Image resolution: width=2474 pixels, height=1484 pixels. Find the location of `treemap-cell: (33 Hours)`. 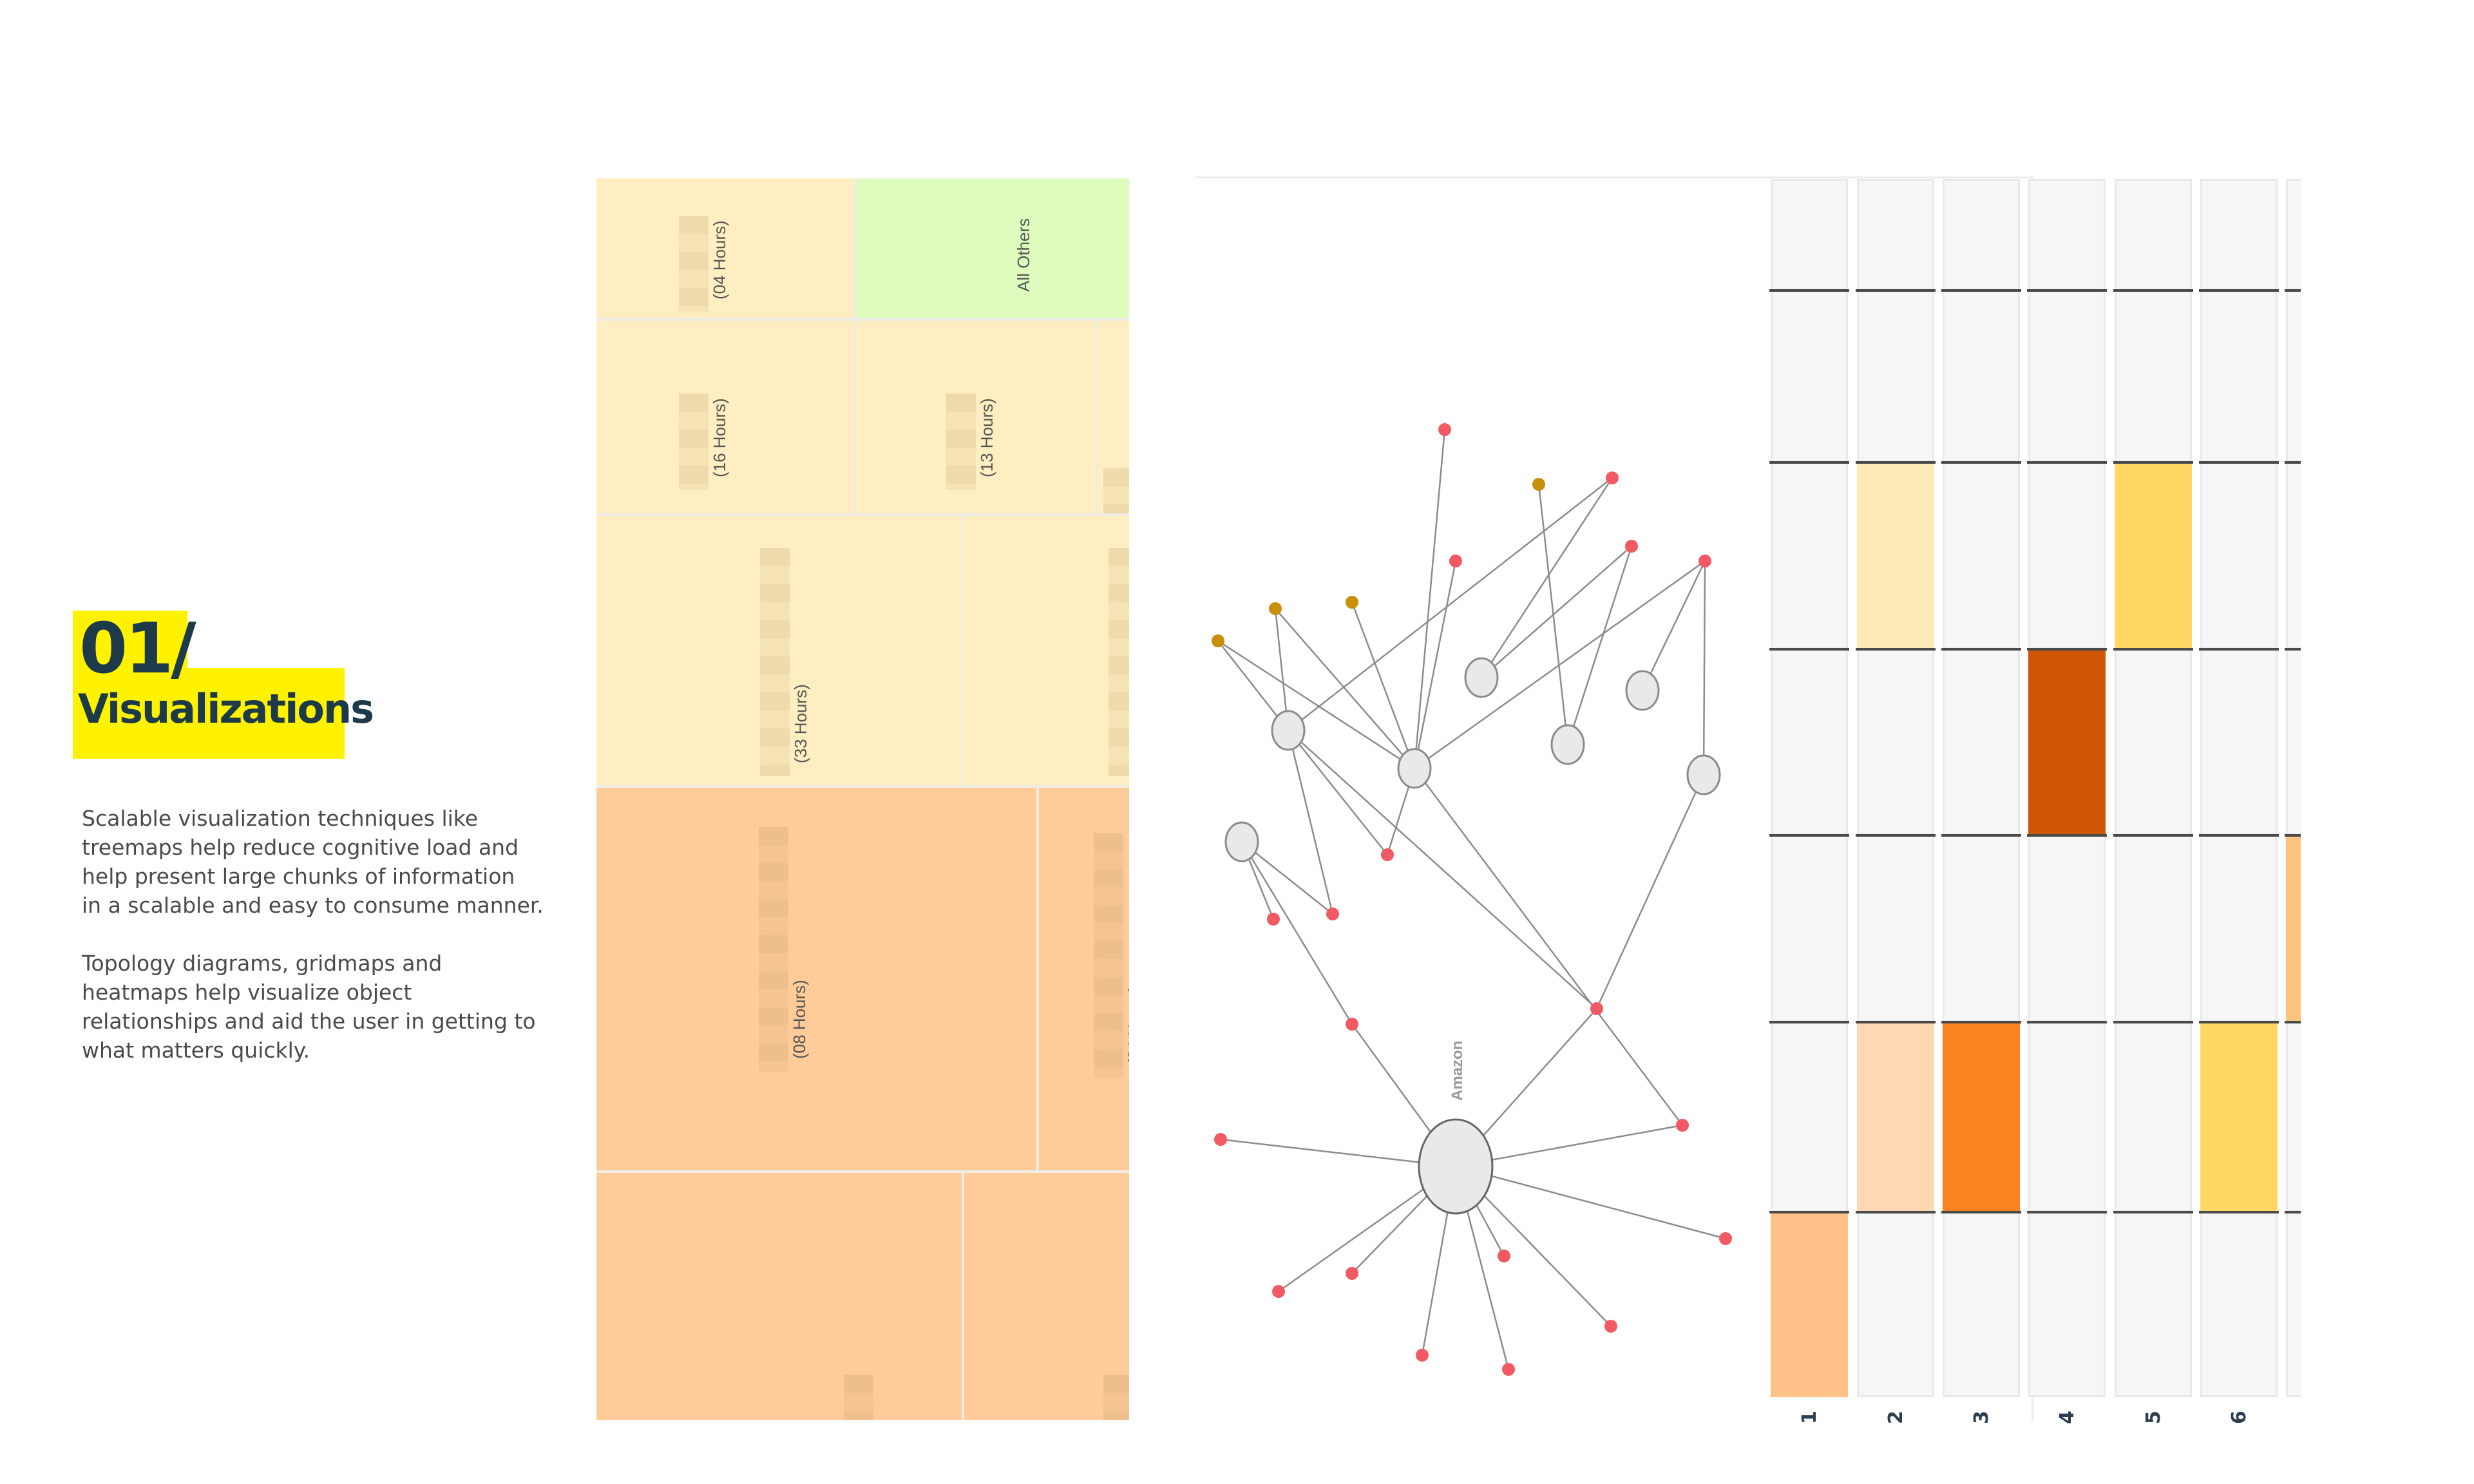

treemap-cell: (33 Hours) is located at coordinates (779, 650).